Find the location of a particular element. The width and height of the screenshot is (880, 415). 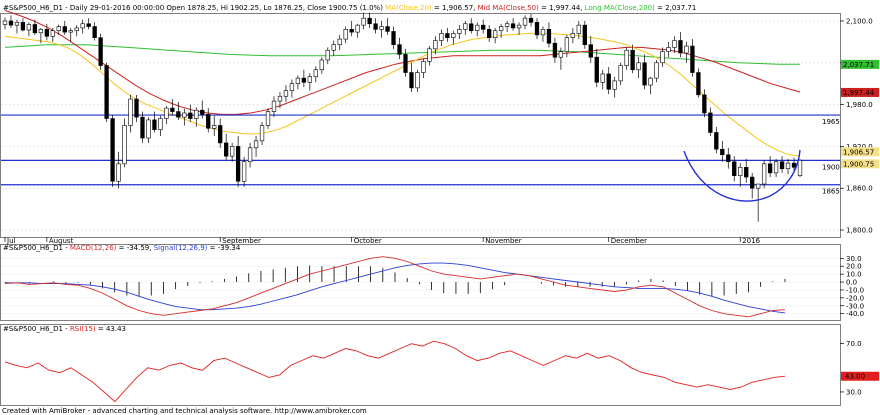

macd-tick-label: -30.0 is located at coordinates (855, 306).